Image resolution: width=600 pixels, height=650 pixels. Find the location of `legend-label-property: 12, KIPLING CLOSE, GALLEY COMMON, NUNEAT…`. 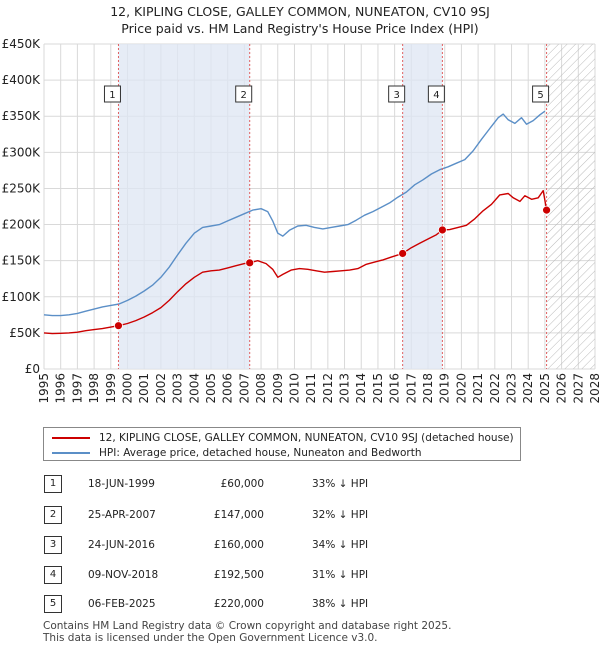

legend-label-property: 12, KIPLING CLOSE, GALLEY COMMON, NUNEAT… is located at coordinates (306, 438).